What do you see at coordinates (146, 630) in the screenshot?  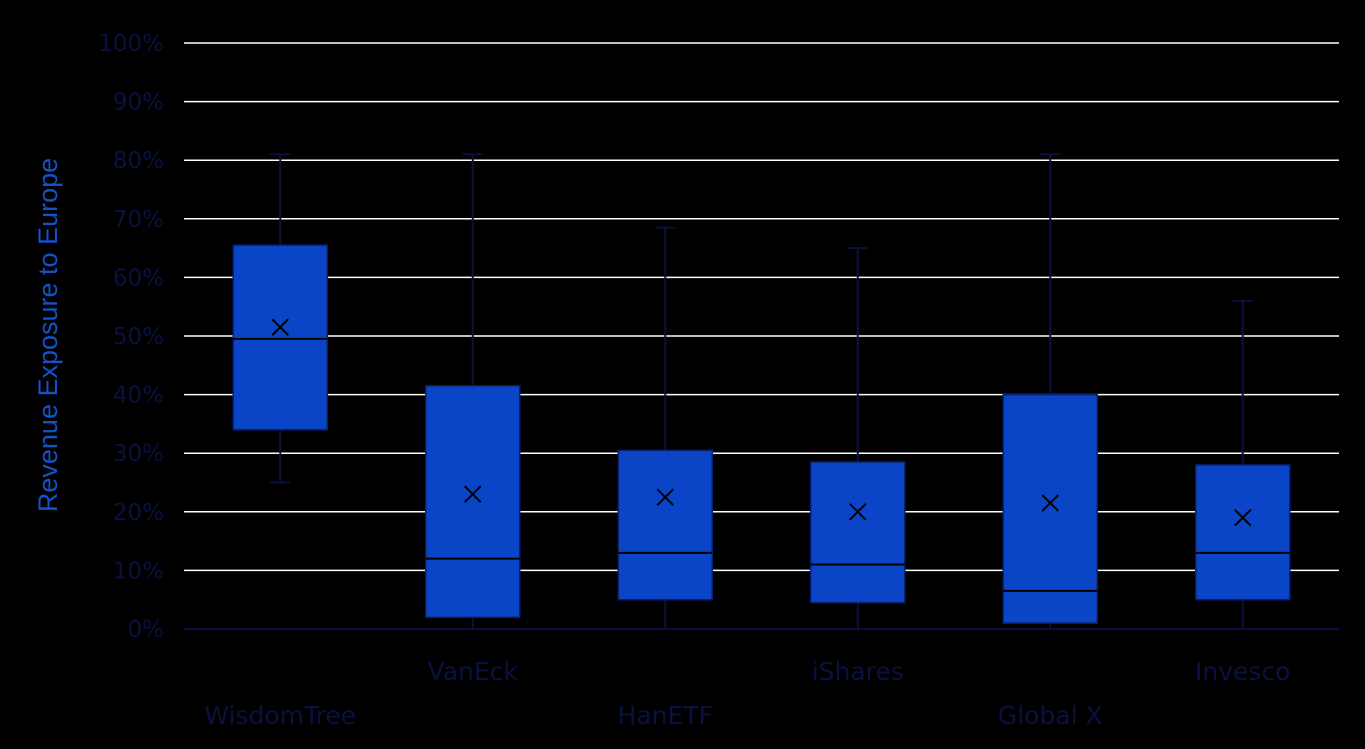 I see `y-tick-label: 0%` at bounding box center [146, 630].